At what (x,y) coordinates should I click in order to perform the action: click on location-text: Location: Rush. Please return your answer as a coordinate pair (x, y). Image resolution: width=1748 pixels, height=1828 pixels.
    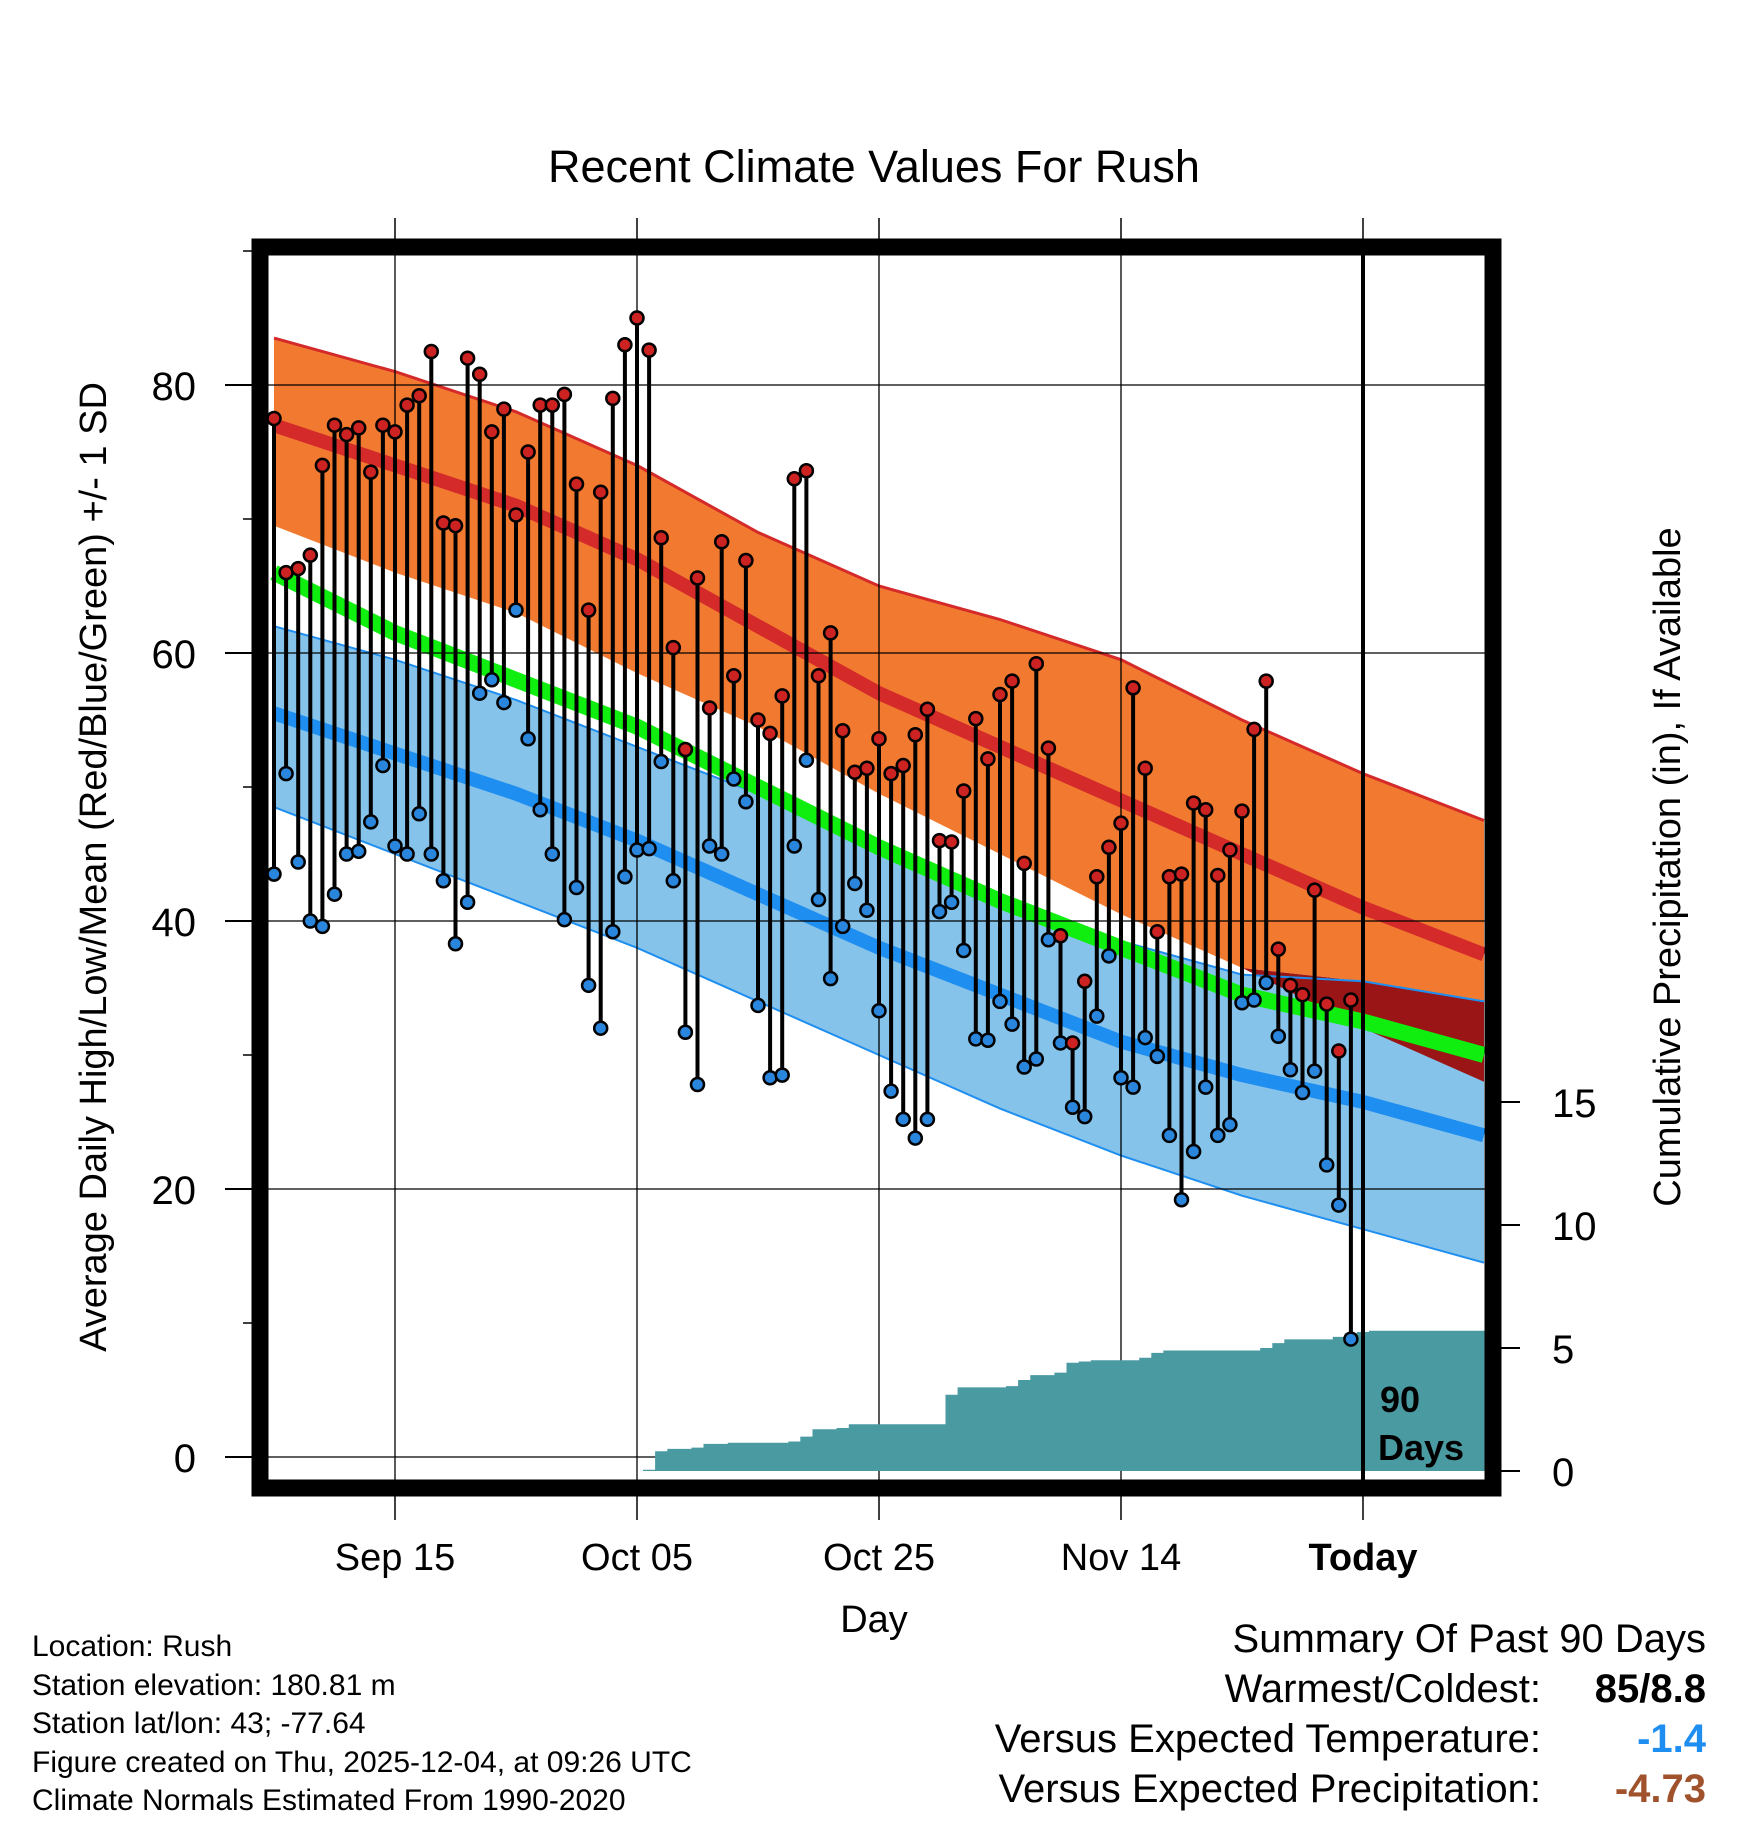
    Looking at the image, I should click on (132, 1646).